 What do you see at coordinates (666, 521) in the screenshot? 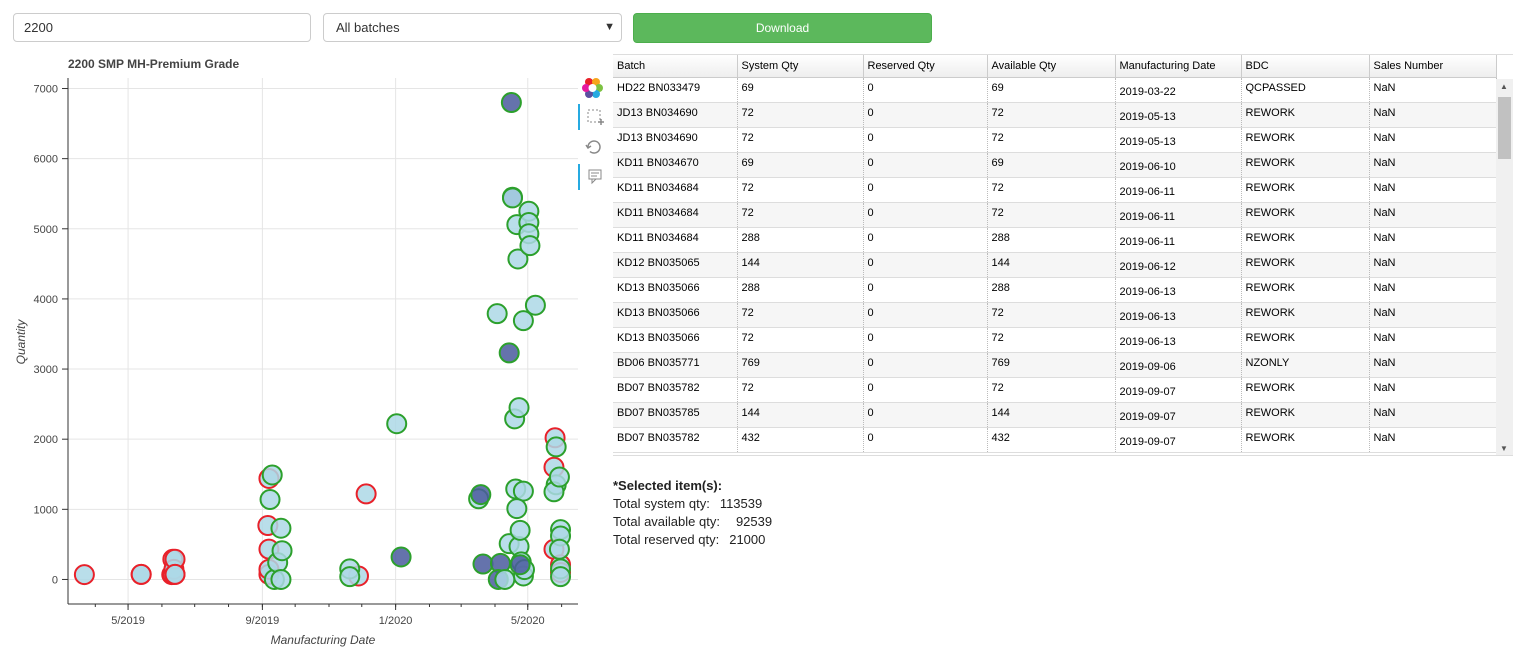
I see `total-available-label: Total available qty:` at bounding box center [666, 521].